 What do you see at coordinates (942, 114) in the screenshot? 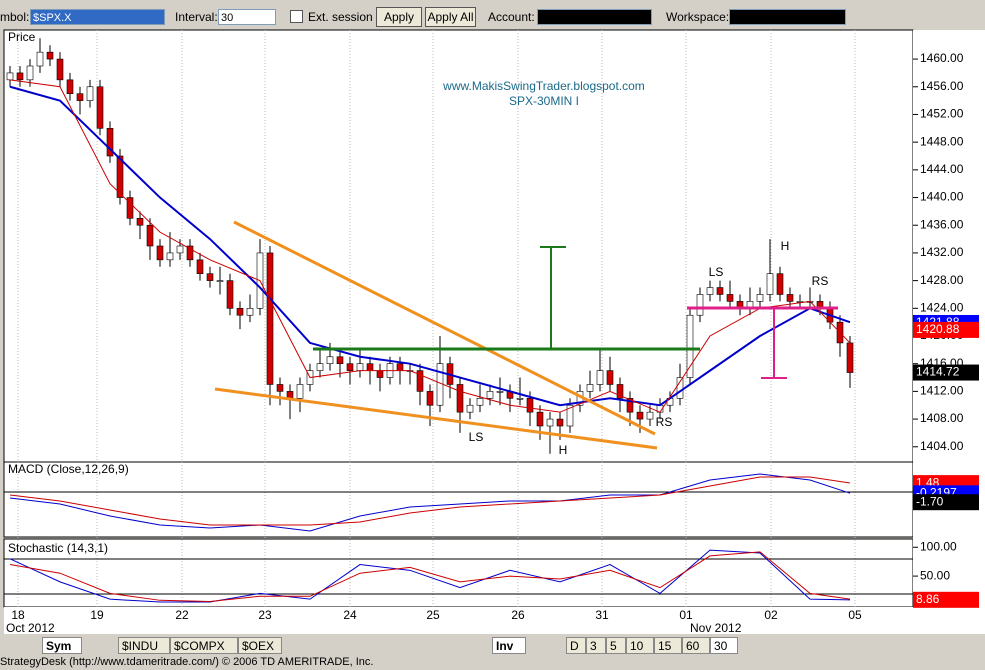
I see `y-tick-label: 1452.00` at bounding box center [942, 114].